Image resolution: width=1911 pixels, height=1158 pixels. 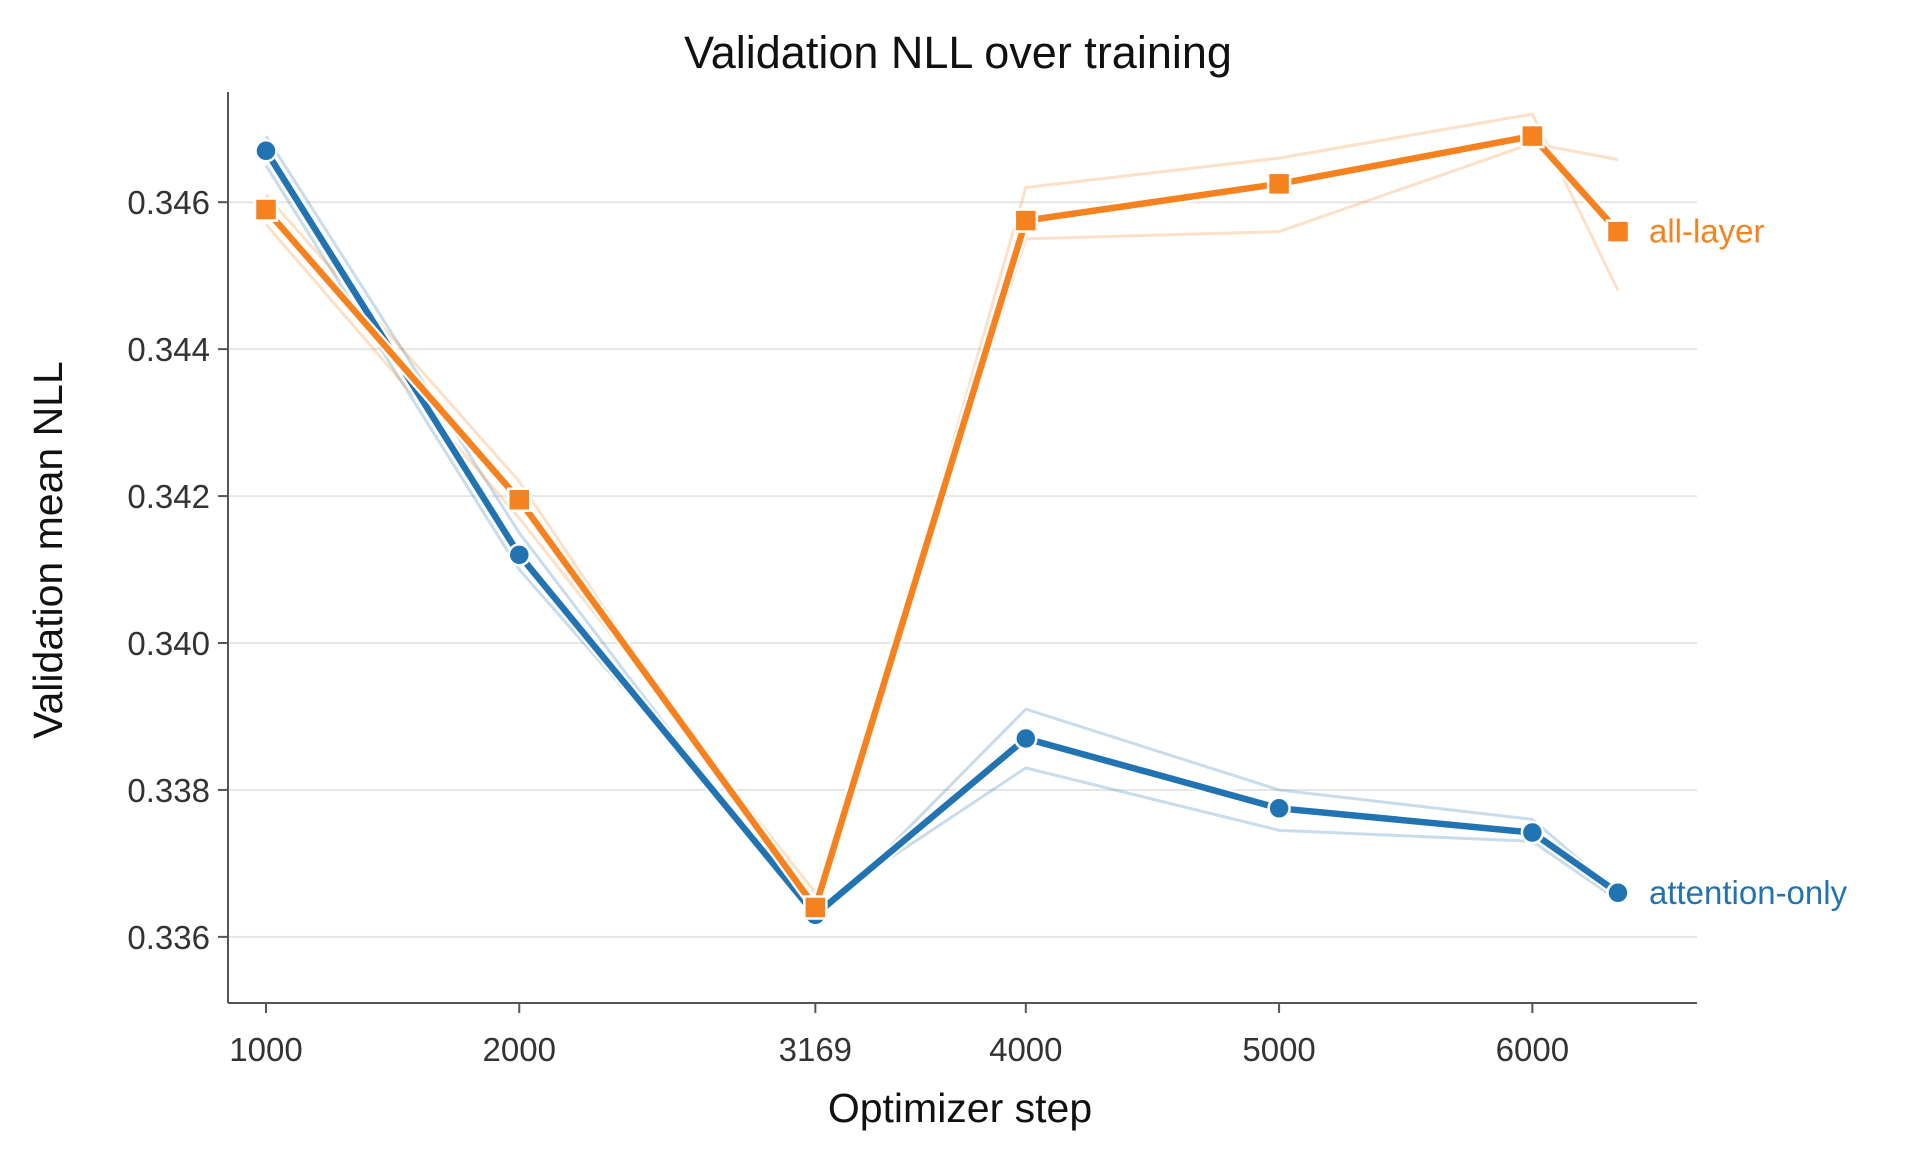 What do you see at coordinates (958, 52) in the screenshot?
I see `chart-title: Validation NLL over training` at bounding box center [958, 52].